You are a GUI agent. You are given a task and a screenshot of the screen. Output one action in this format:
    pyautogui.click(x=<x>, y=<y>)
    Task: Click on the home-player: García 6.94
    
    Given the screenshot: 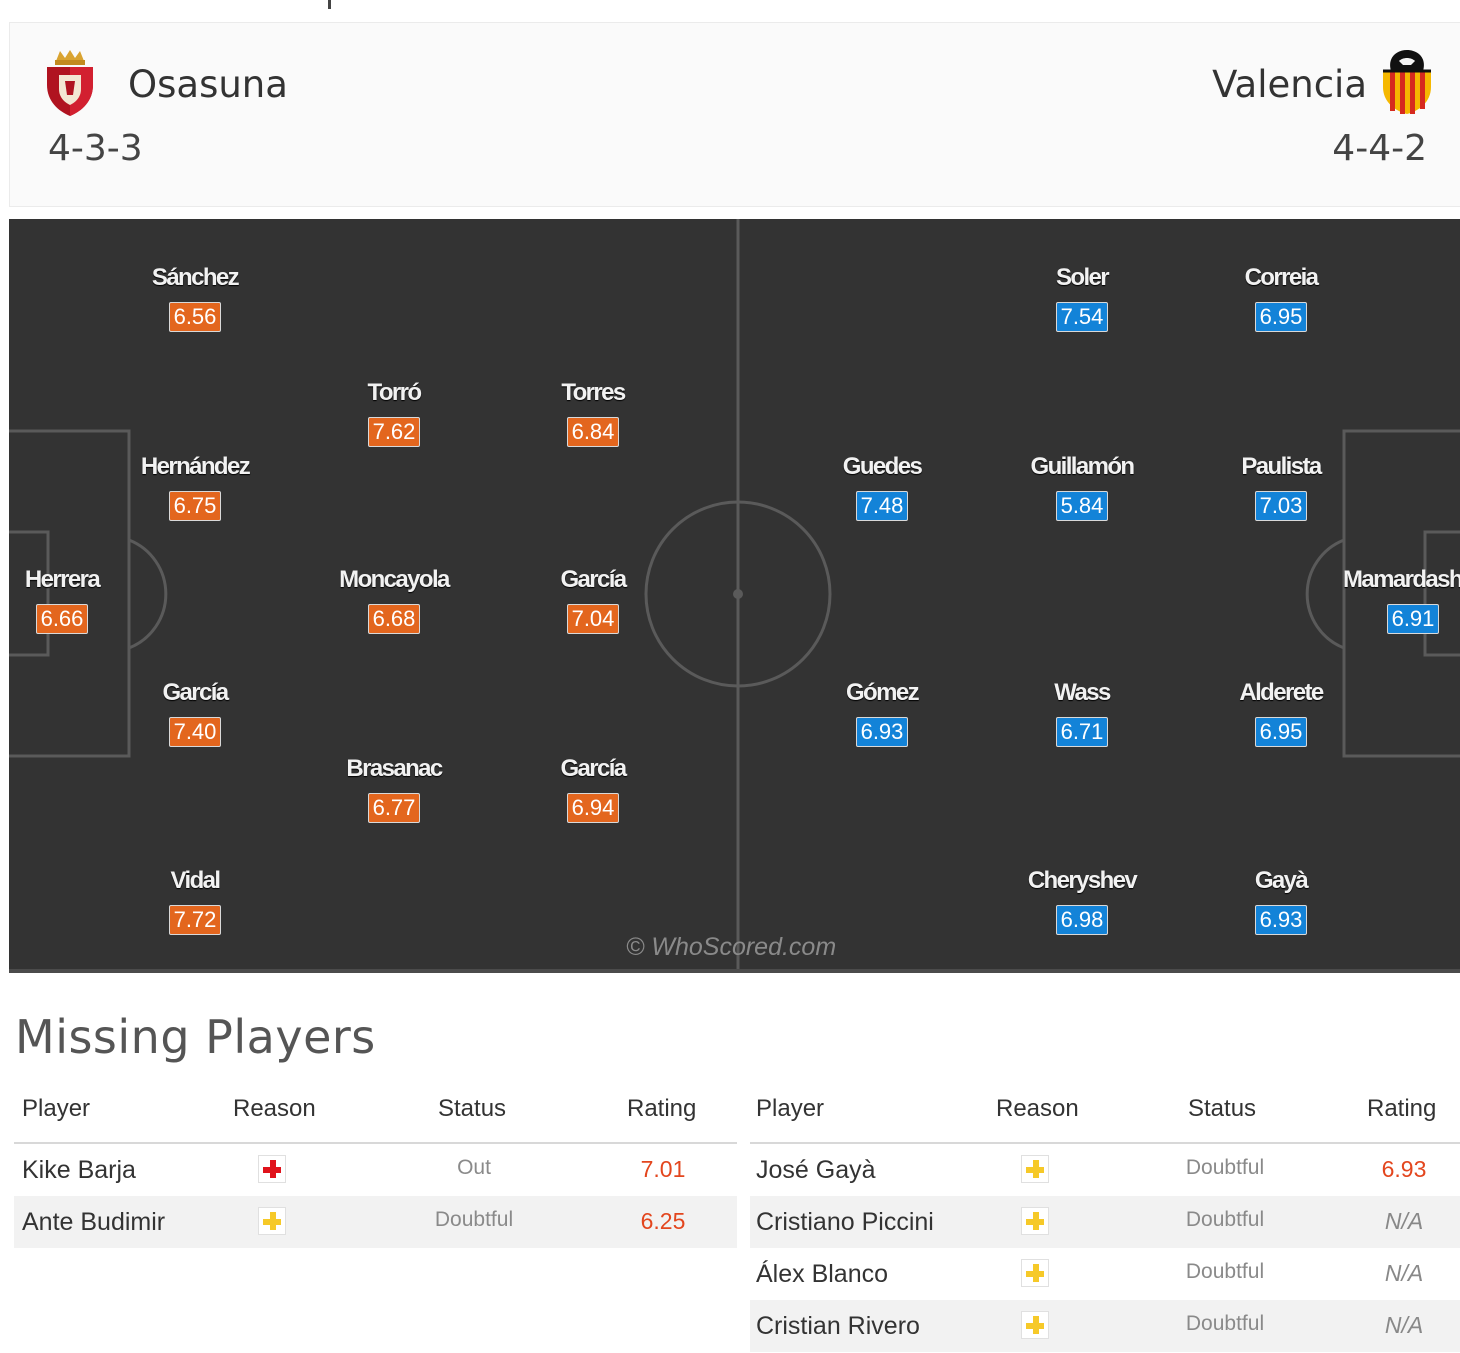 What is the action you would take?
    pyautogui.click(x=593, y=789)
    